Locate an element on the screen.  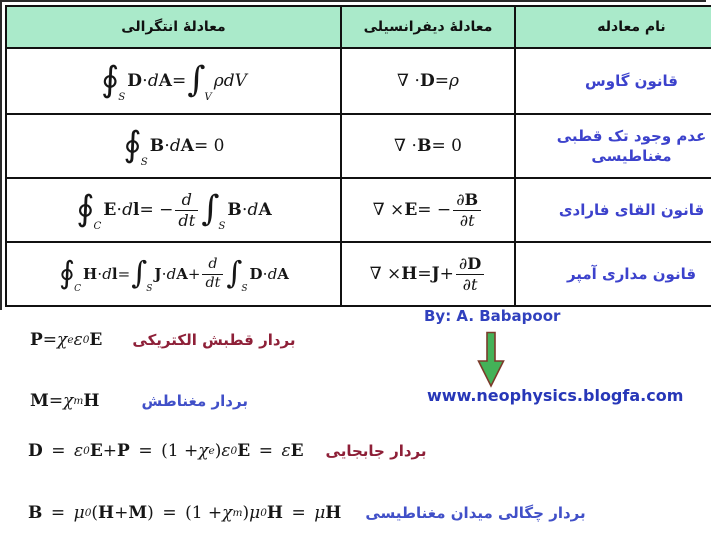
polarization-label: بردار قطبش الکتریکی is located at coordinates (214, 340).